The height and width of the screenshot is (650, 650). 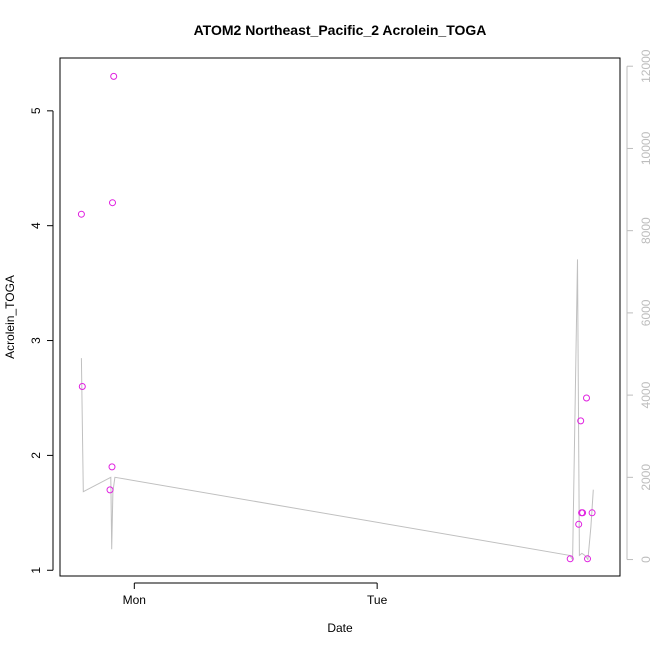 I want to click on left-tick-label: 2, so click(x=36, y=455).